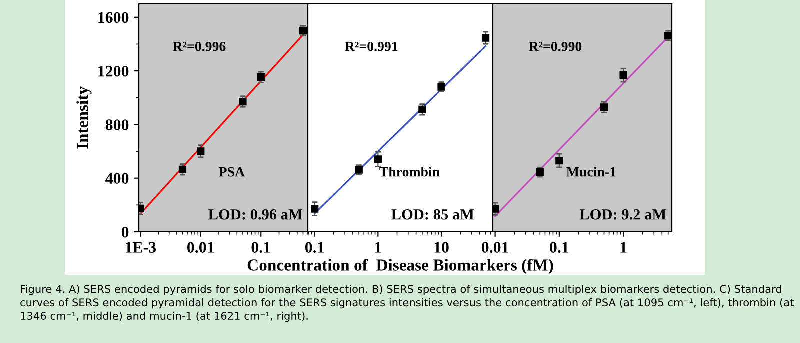  What do you see at coordinates (555, 47) in the screenshot?
I see `annotation: R²=0.990` at bounding box center [555, 47].